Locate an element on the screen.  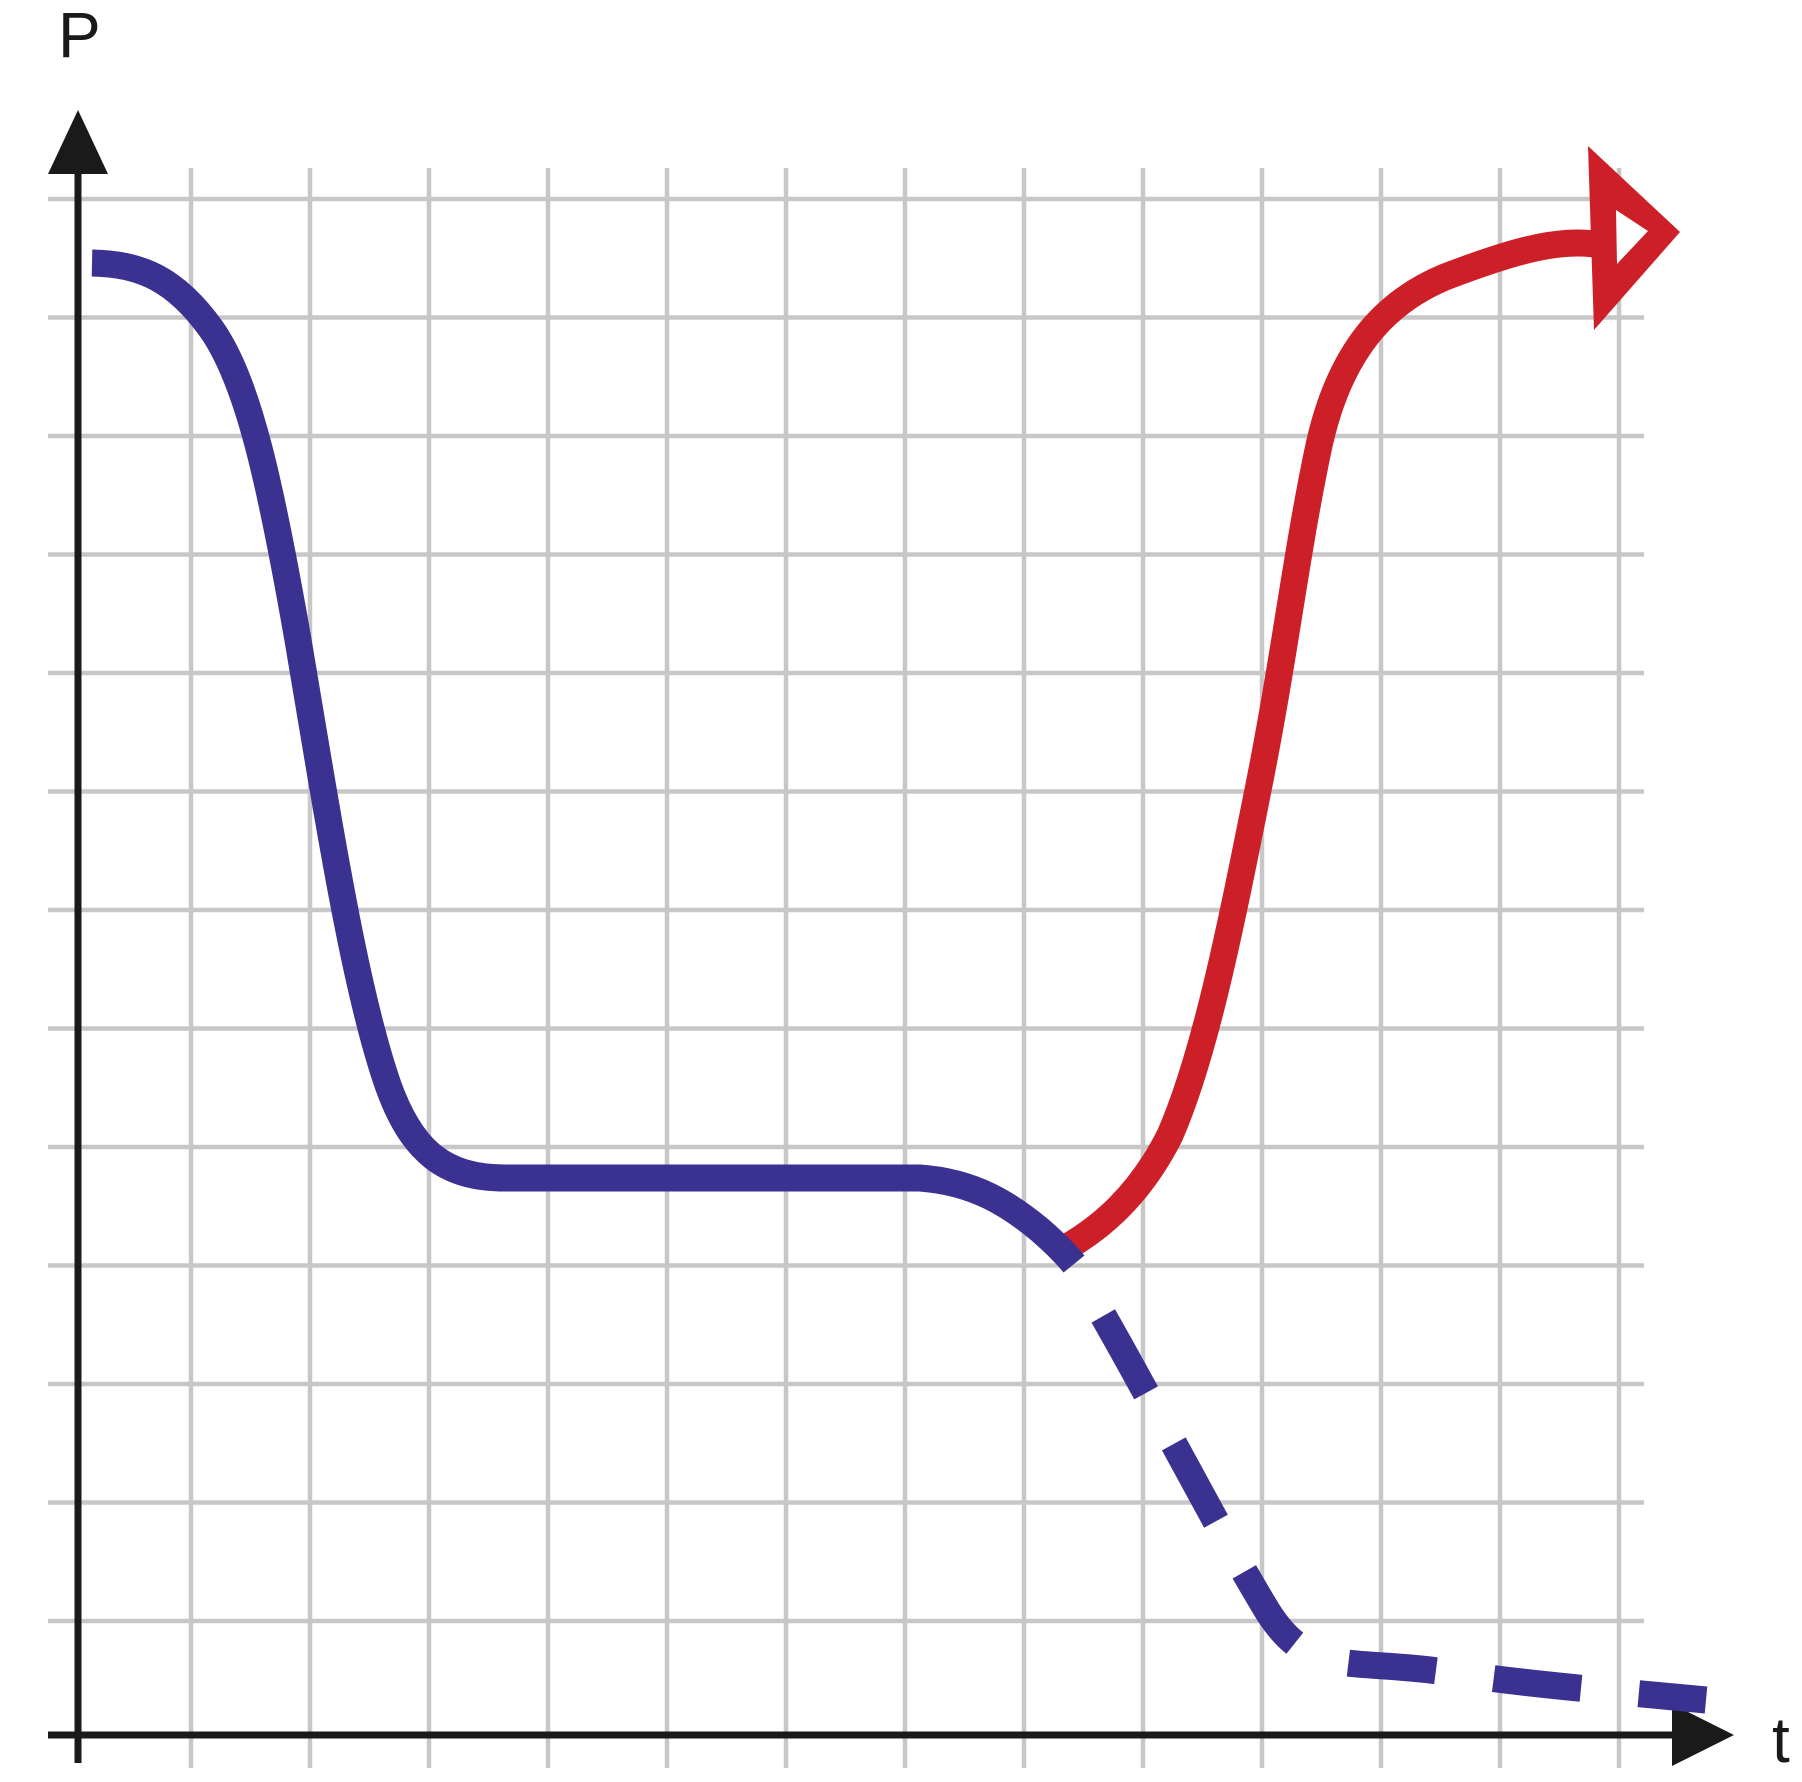
y-axis-arrowhead-icon is located at coordinates (78, 142).